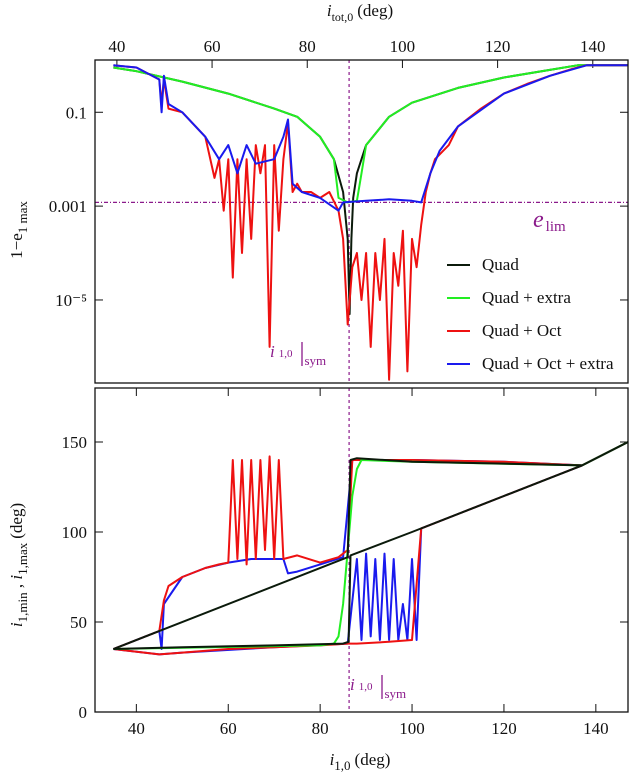 The image size is (630, 777). What do you see at coordinates (307, 46) in the screenshot?
I see `x2-tick-label: 80` at bounding box center [307, 46].